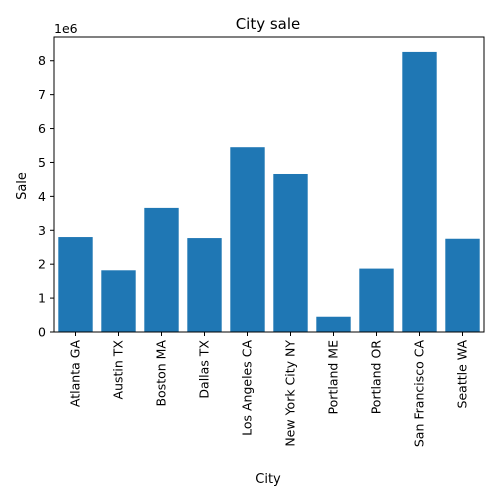 This screenshot has width=500, height=500. Describe the element at coordinates (42, 332) in the screenshot. I see `y-tick-label: 0` at that location.